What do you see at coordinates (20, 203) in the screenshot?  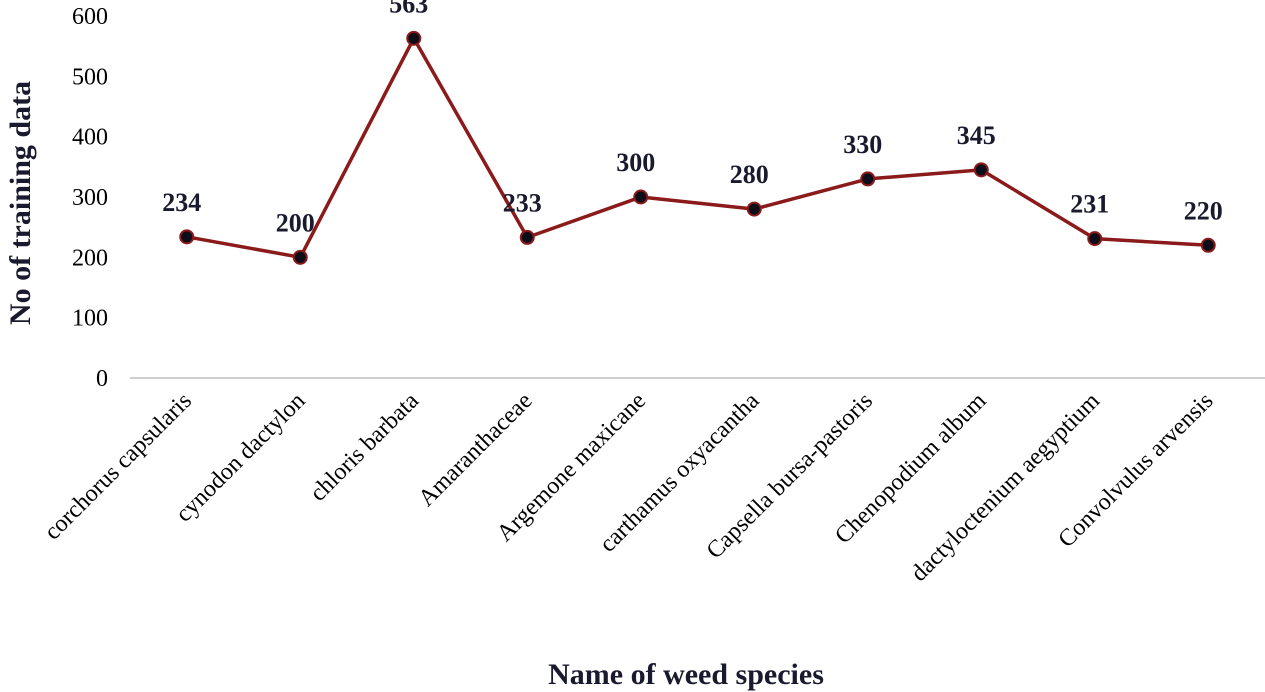 I see `y-axis-title: No of training data` at bounding box center [20, 203].